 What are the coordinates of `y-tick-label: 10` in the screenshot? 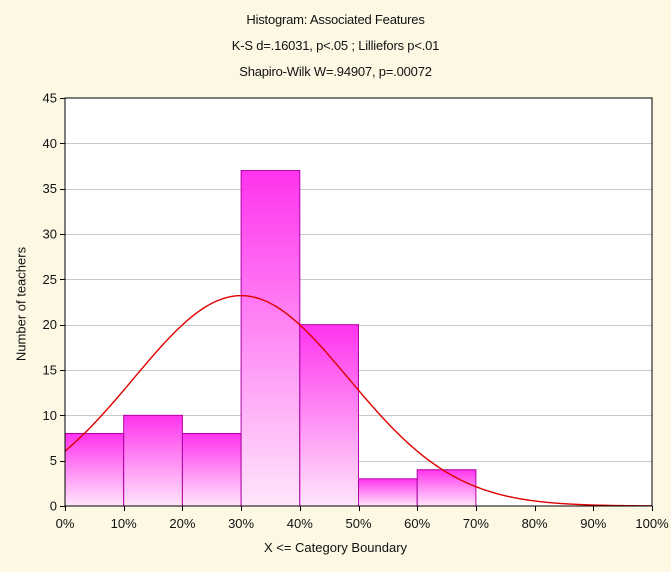 It's located at (50, 415).